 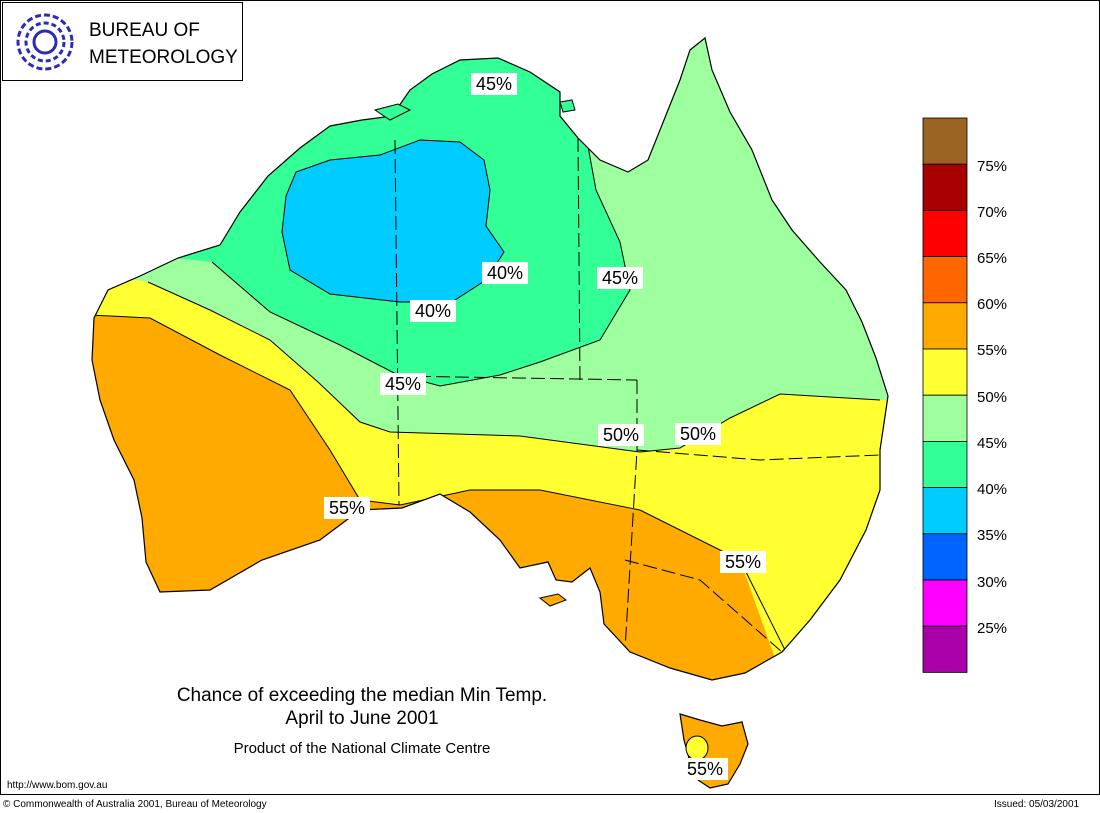 I want to click on legend-label: 45%, so click(x=992, y=443).